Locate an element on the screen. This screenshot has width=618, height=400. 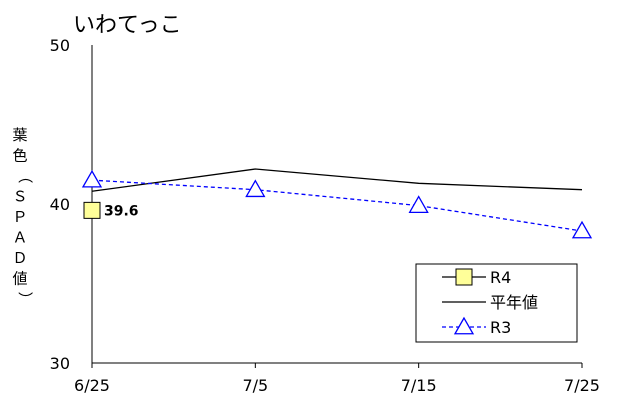
data-label: 39.6 is located at coordinates (121, 211).